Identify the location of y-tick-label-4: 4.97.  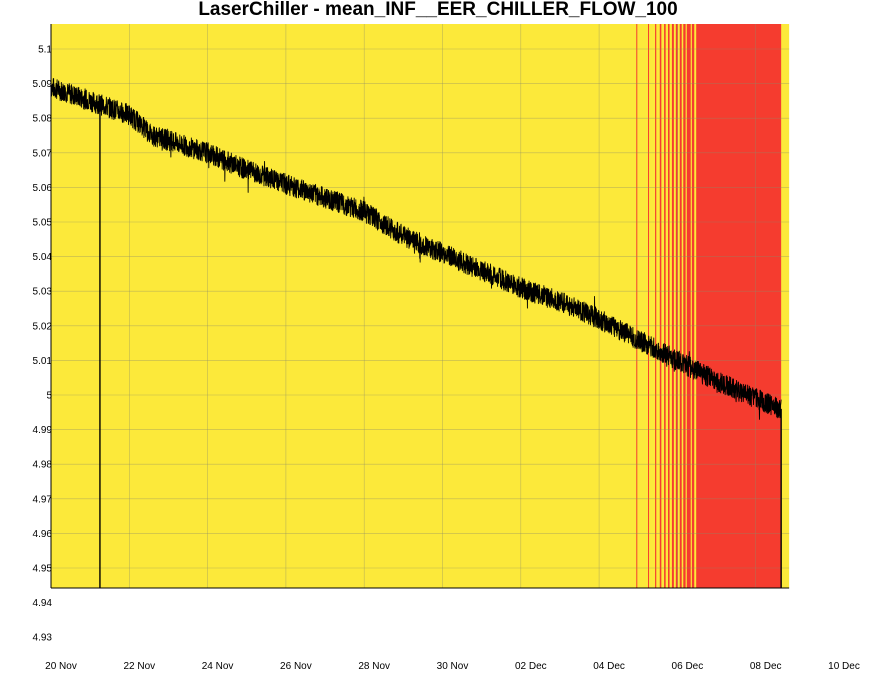
(43, 499).